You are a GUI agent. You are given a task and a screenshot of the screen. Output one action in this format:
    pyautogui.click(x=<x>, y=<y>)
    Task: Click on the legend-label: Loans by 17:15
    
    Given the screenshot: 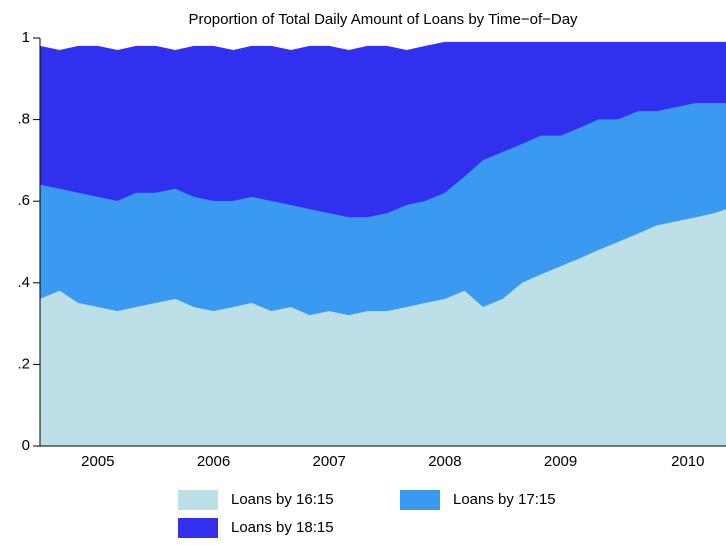 What is the action you would take?
    pyautogui.click(x=504, y=499)
    